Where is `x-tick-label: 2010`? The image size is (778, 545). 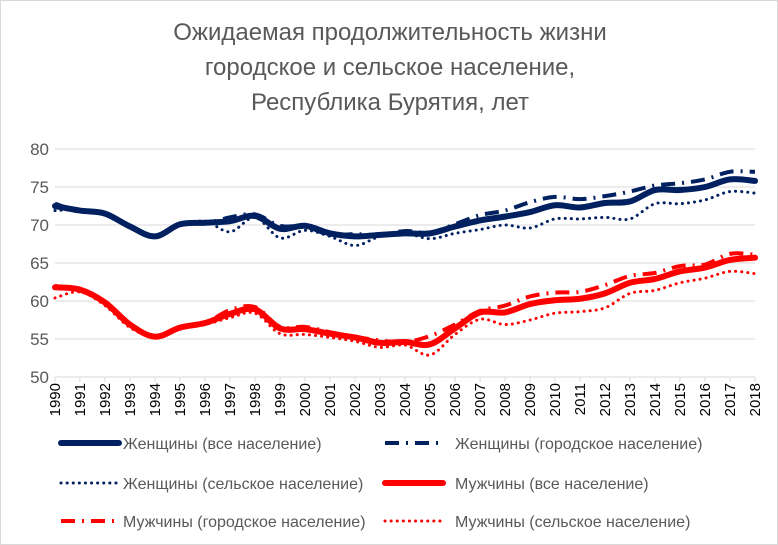
x-tick-label: 2010 is located at coordinates (555, 399).